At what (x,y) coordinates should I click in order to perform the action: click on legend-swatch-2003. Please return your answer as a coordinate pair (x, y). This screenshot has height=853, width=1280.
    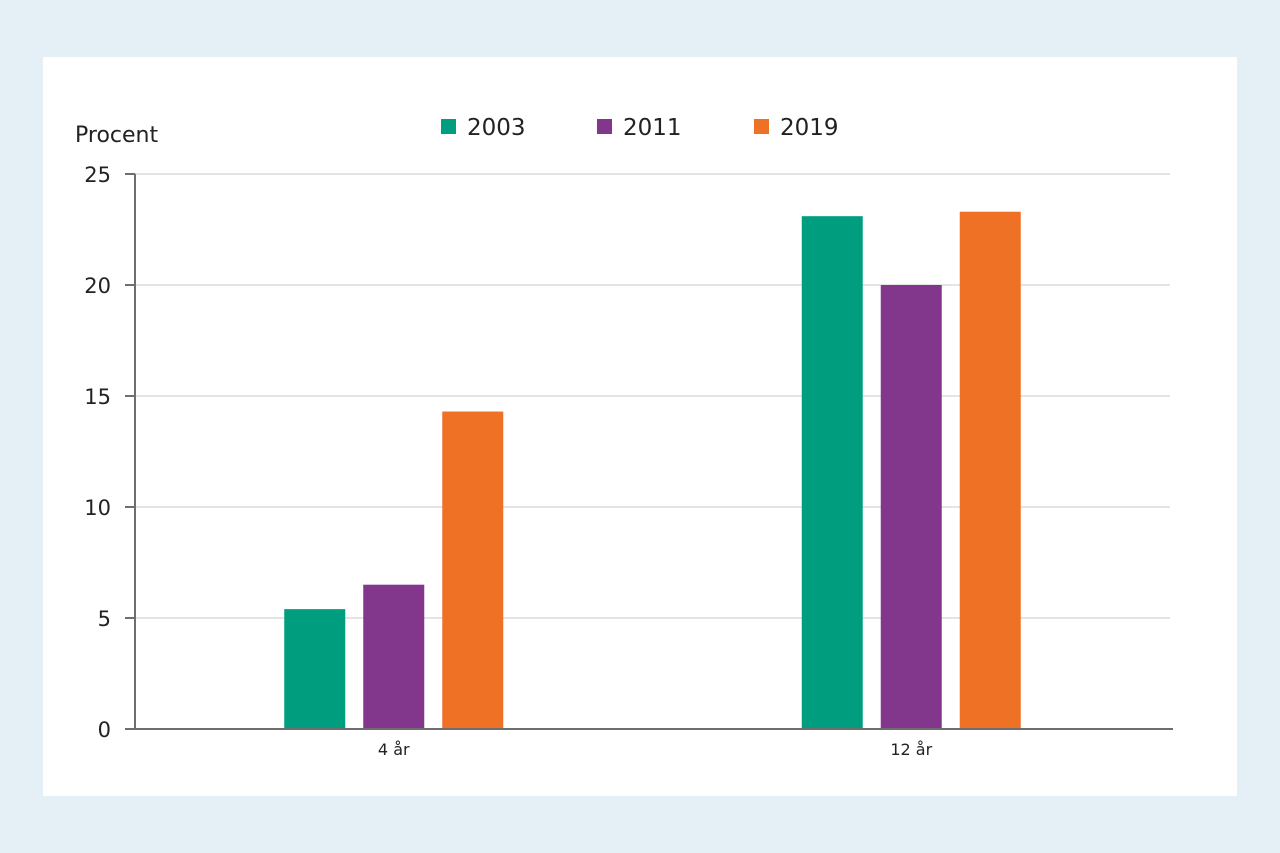
    Looking at the image, I should click on (448, 126).